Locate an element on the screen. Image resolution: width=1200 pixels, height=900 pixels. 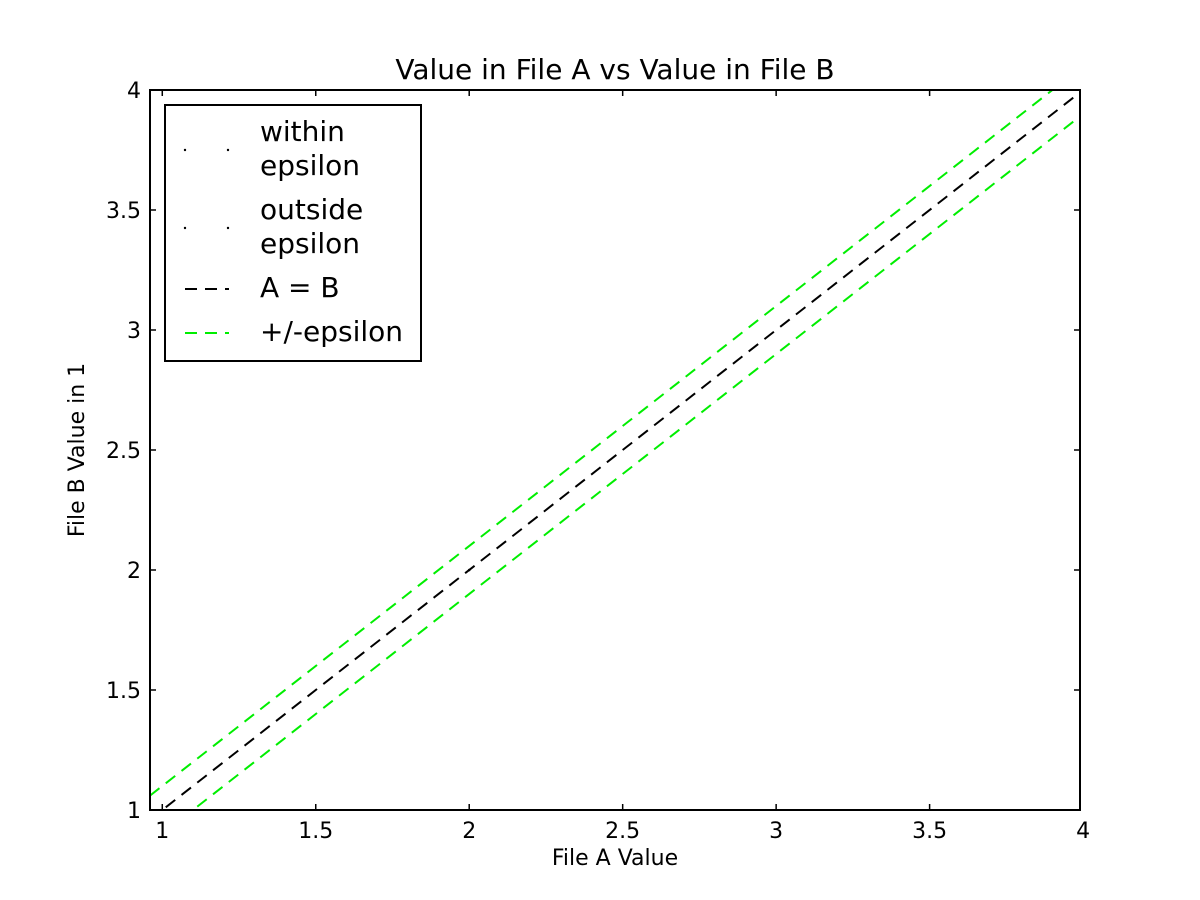
legend-marker-0-b is located at coordinates (228, 150).